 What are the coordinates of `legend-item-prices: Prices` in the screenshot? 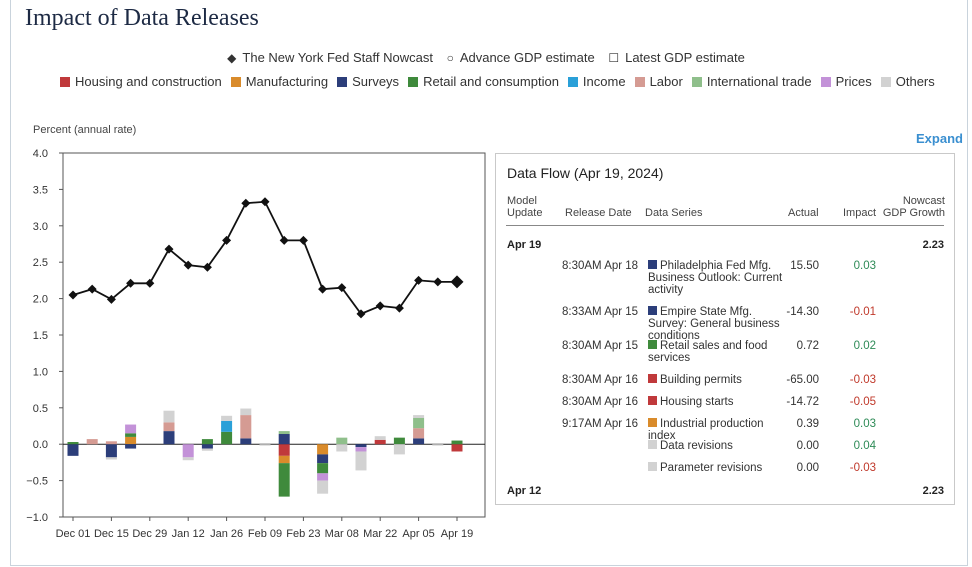 It's located at (846, 81).